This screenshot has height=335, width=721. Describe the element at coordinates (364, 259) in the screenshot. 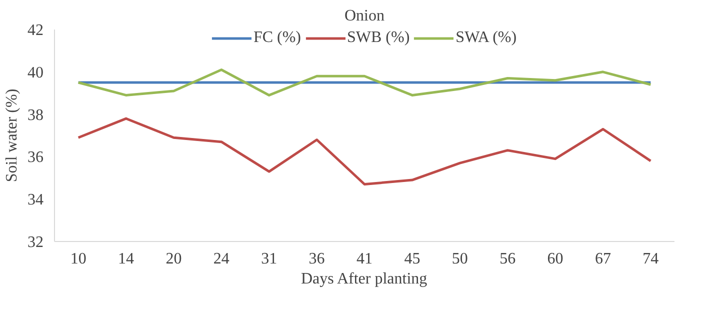

I see `x-tick-label: 41` at that location.